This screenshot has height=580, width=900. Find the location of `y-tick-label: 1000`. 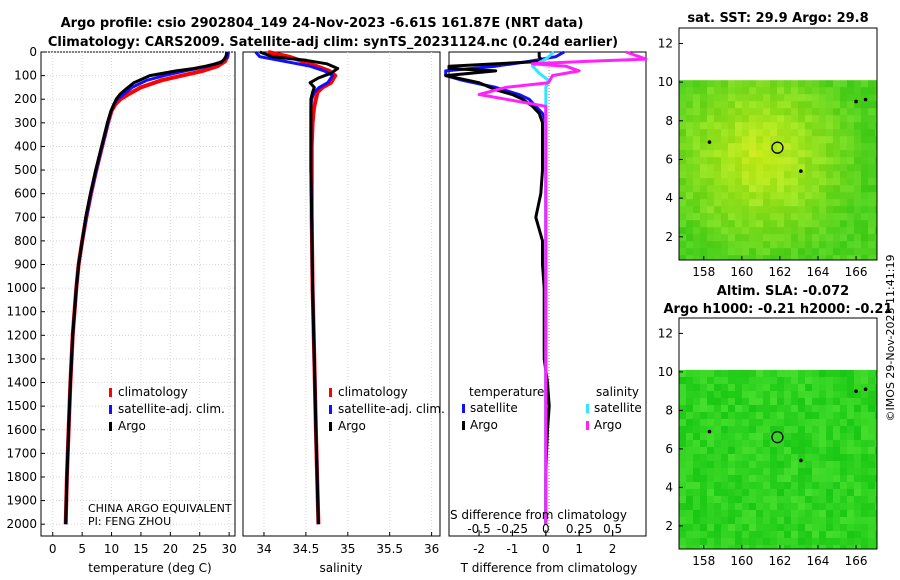

y-tick-label: 1000 is located at coordinates (21, 288).